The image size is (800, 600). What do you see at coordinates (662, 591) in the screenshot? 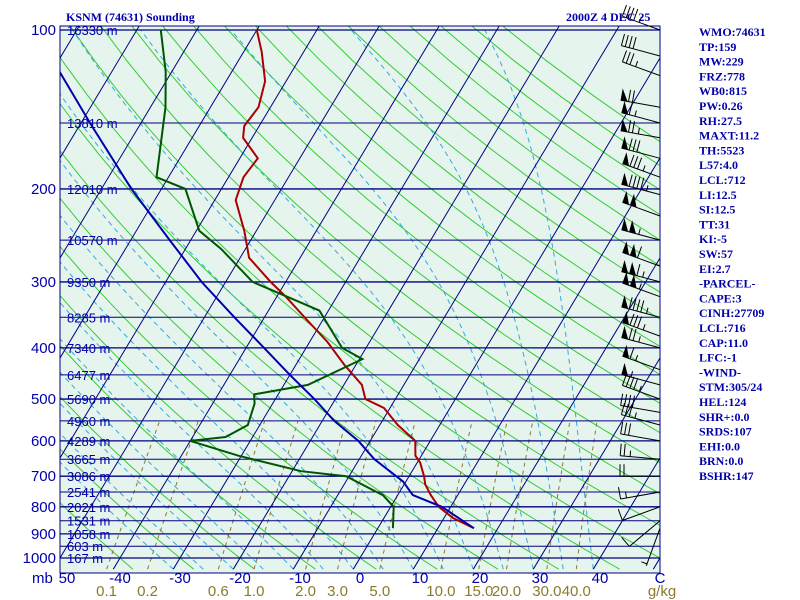
I see `mixing-ratio-unit: g/kg` at bounding box center [662, 591].